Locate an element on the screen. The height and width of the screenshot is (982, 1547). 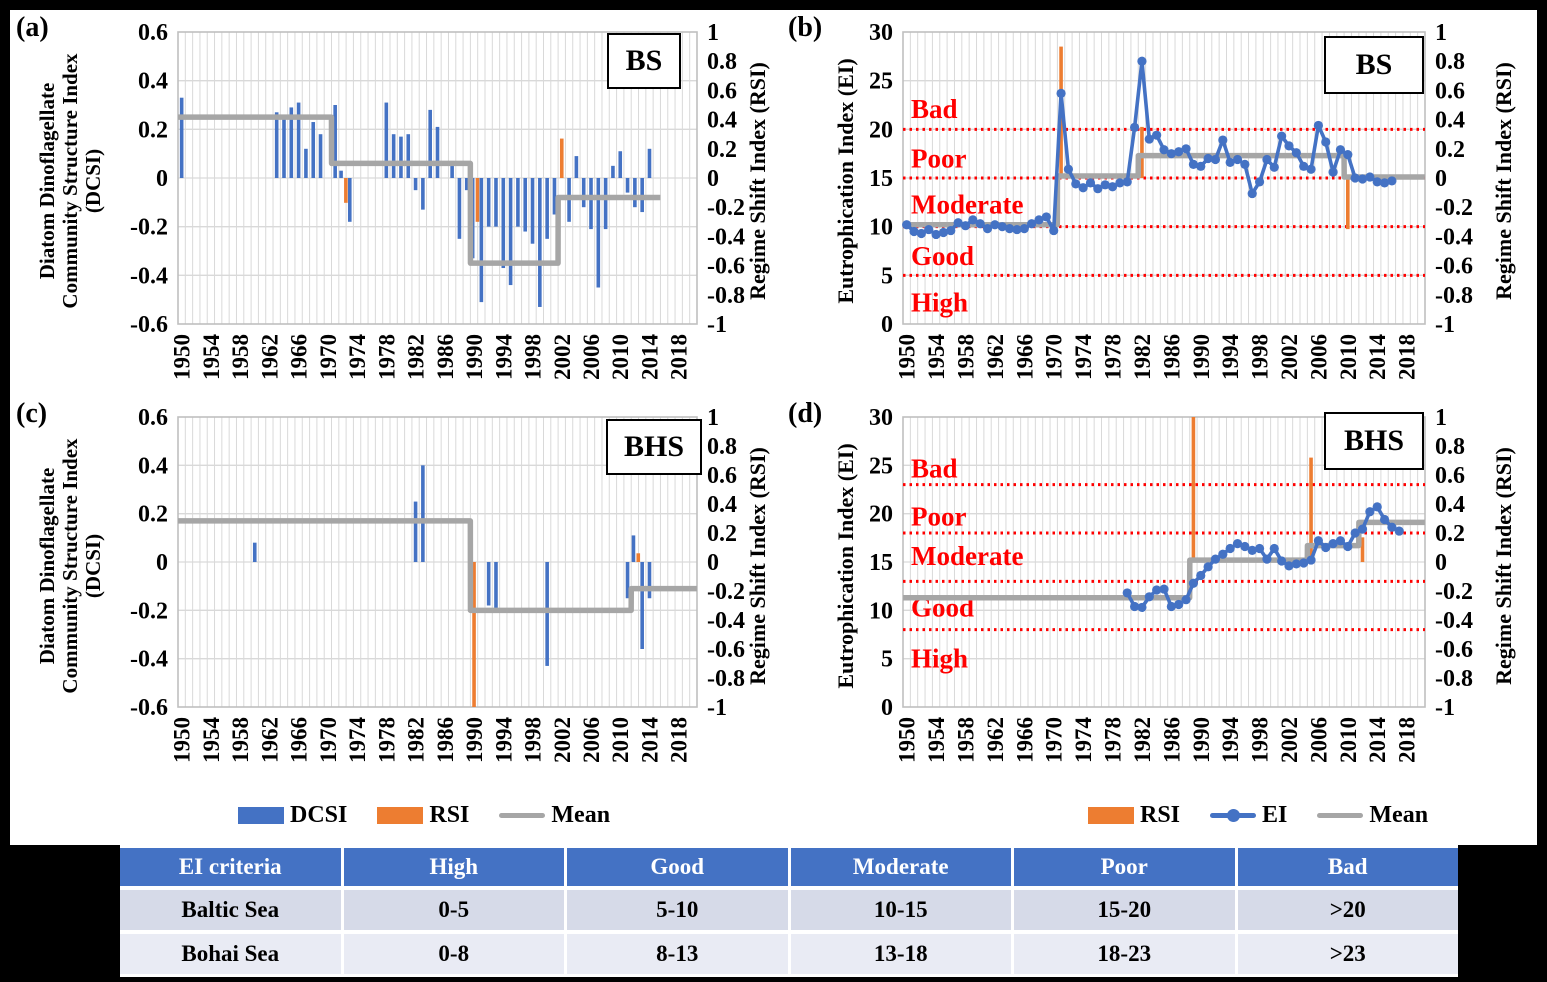
legend-item-mean-left: Mean is located at coordinates (554, 815).